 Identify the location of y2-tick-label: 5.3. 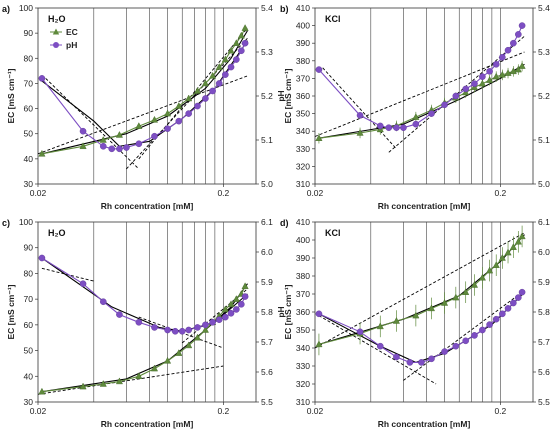
(267, 52).